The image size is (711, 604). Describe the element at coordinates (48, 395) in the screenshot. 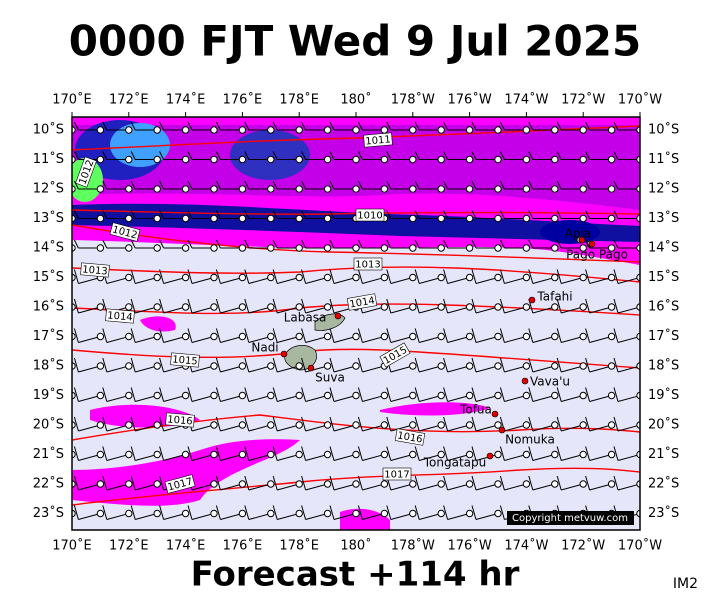

I see `lat-label-left: 19˚S` at that location.